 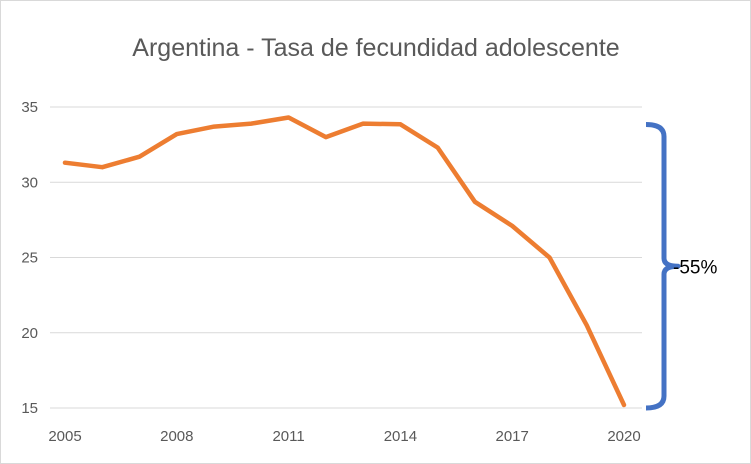 What do you see at coordinates (695, 267) in the screenshot?
I see `change-annotation: -55%` at bounding box center [695, 267].